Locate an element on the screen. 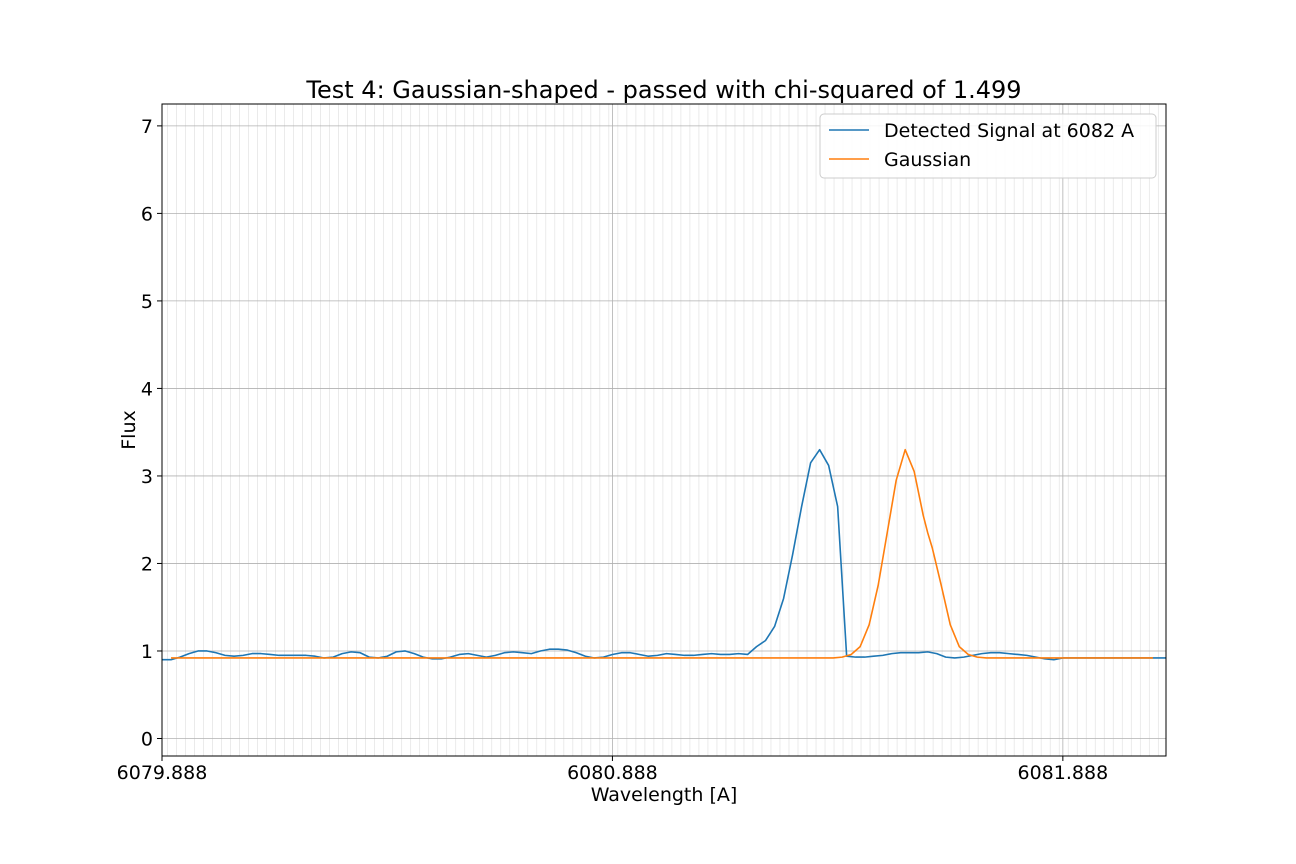  legend-label-detected-signal: Detected Signal at 6082 A is located at coordinates (1009, 131).